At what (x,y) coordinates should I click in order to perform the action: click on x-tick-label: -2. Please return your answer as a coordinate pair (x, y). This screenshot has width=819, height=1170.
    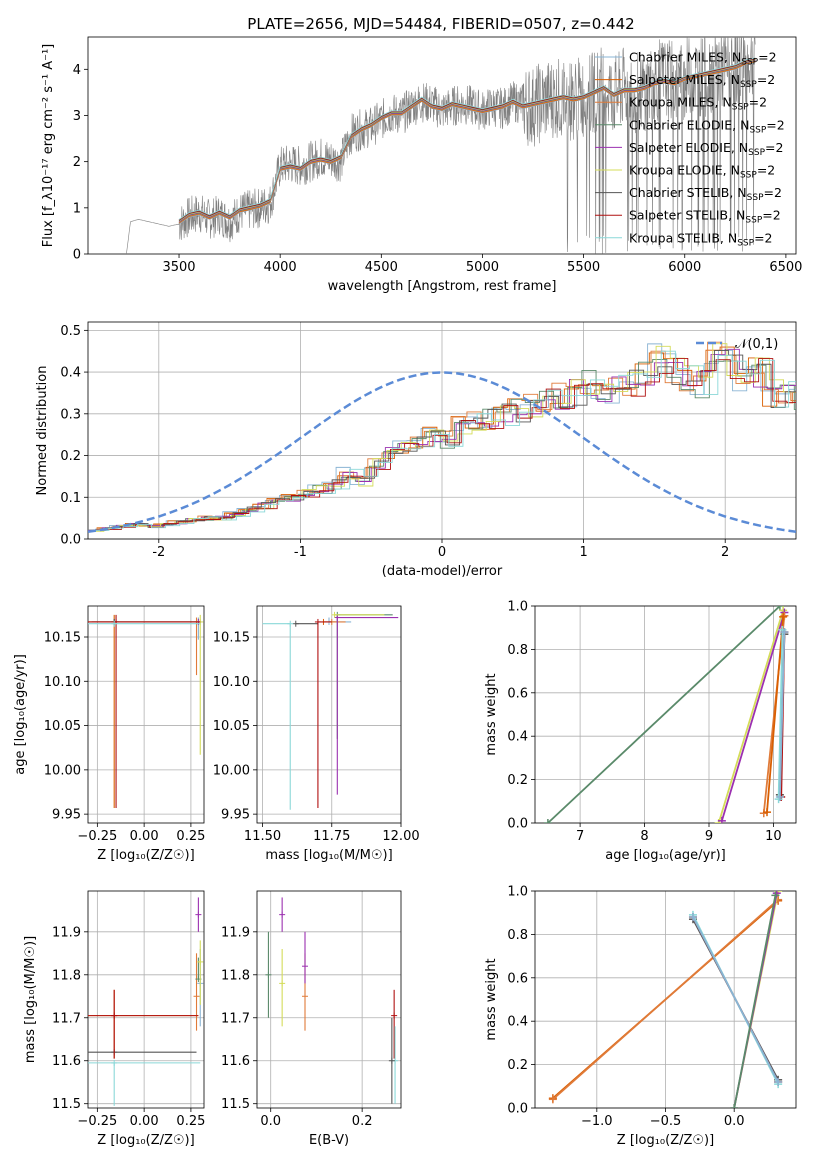
    Looking at the image, I should click on (158, 552).